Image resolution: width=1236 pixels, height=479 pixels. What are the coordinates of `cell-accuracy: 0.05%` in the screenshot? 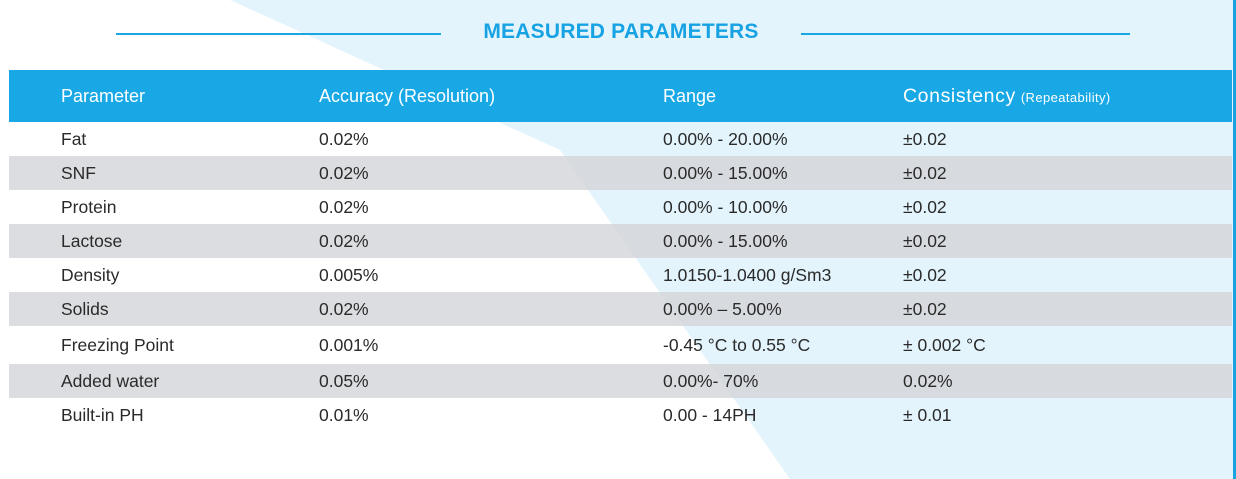 It's located at (491, 381).